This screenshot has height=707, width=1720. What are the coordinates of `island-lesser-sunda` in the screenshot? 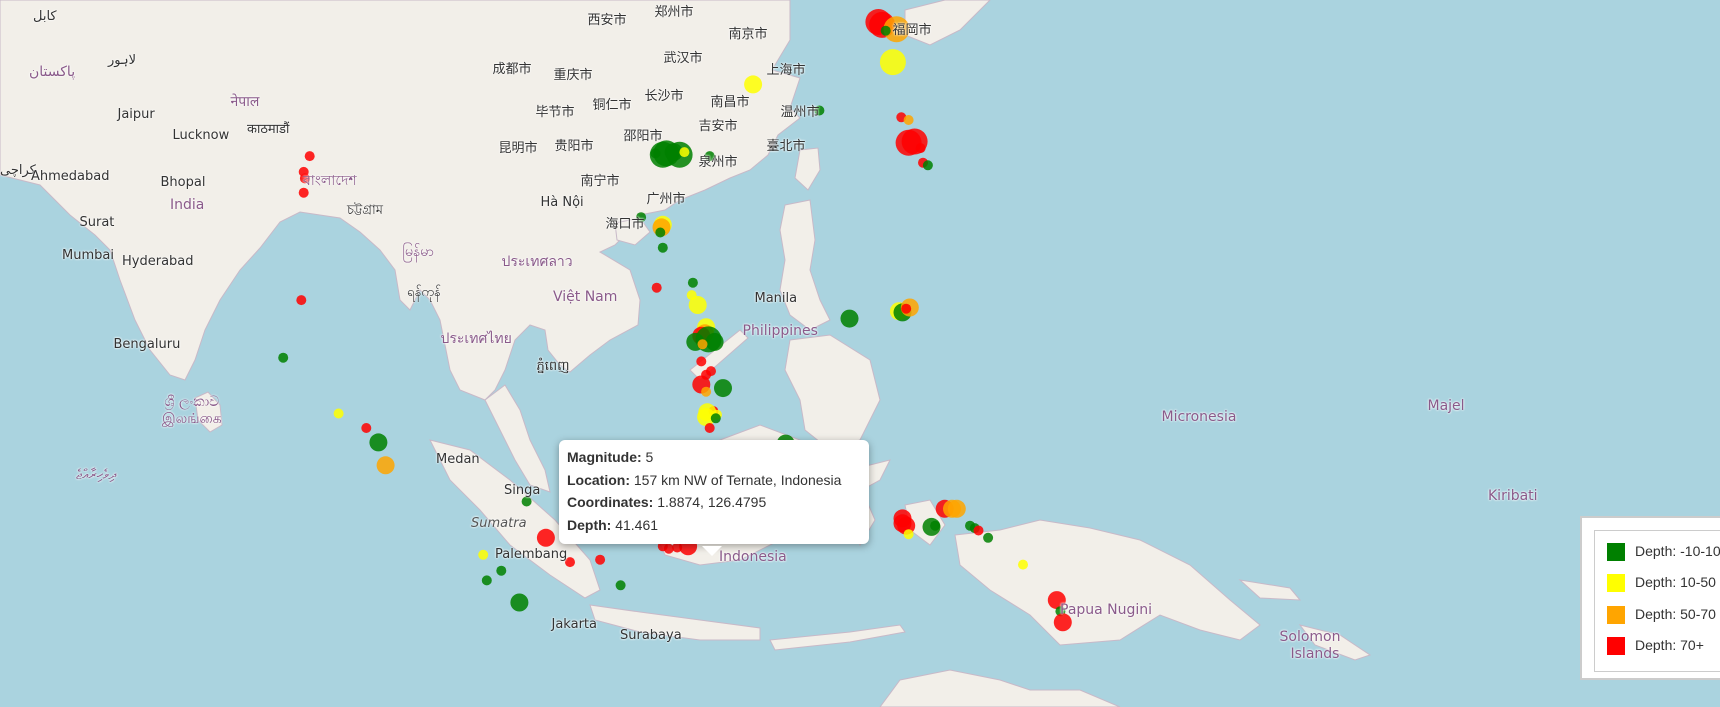 It's located at (837, 637).